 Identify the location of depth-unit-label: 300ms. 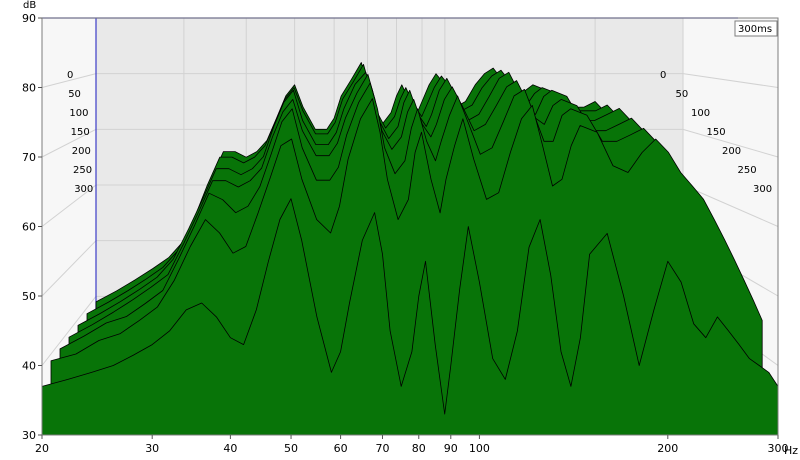
(755, 29).